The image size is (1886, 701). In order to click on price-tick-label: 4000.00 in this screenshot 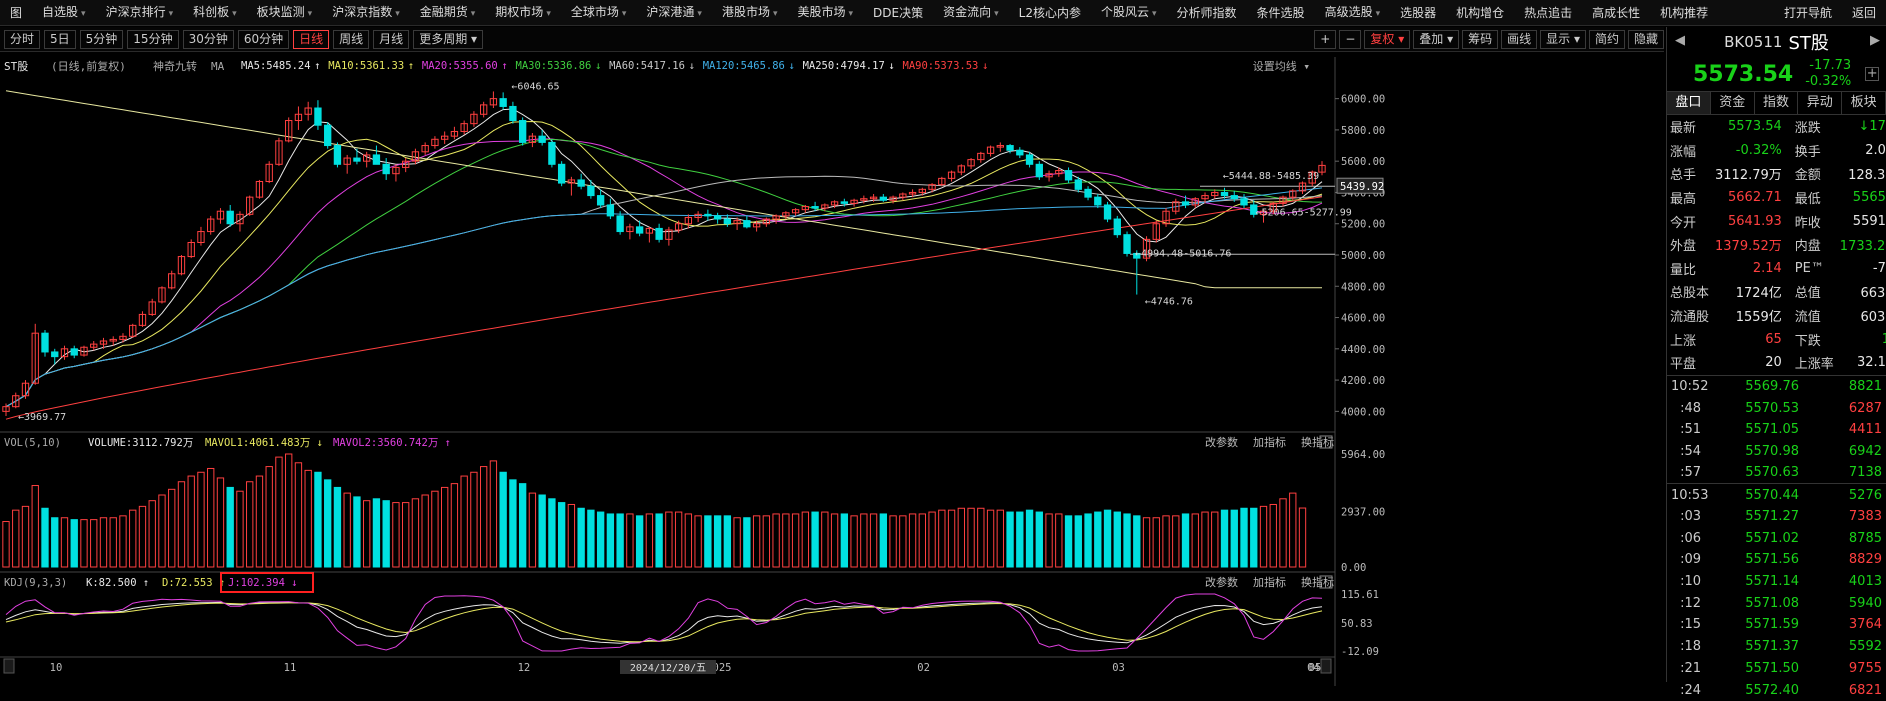, I will do `click(1363, 412)`.